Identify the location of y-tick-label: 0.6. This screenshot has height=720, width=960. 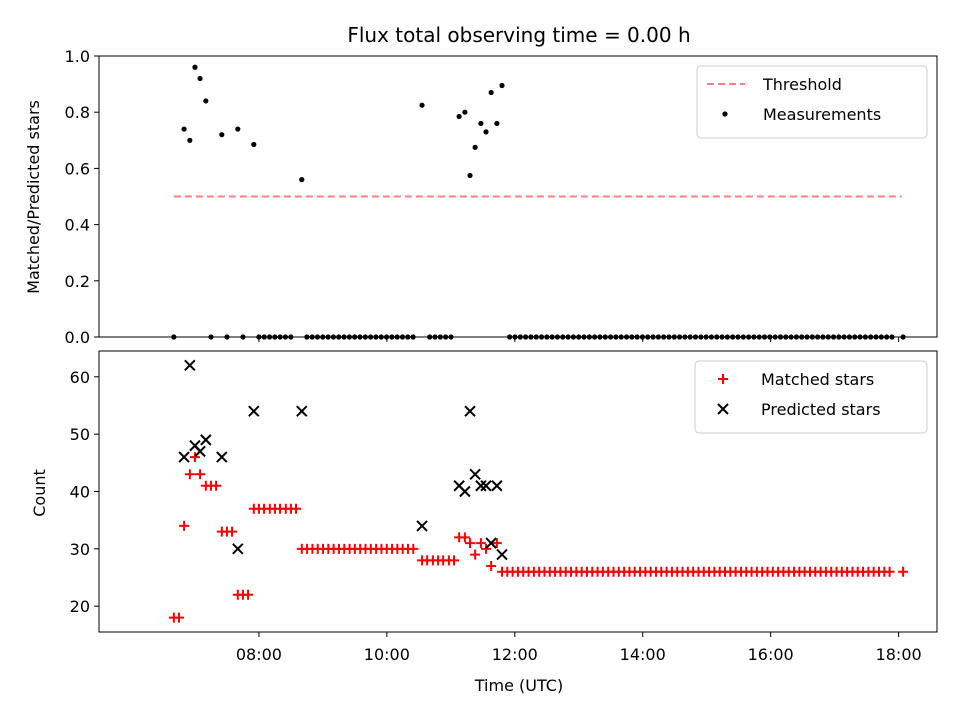
(77, 168).